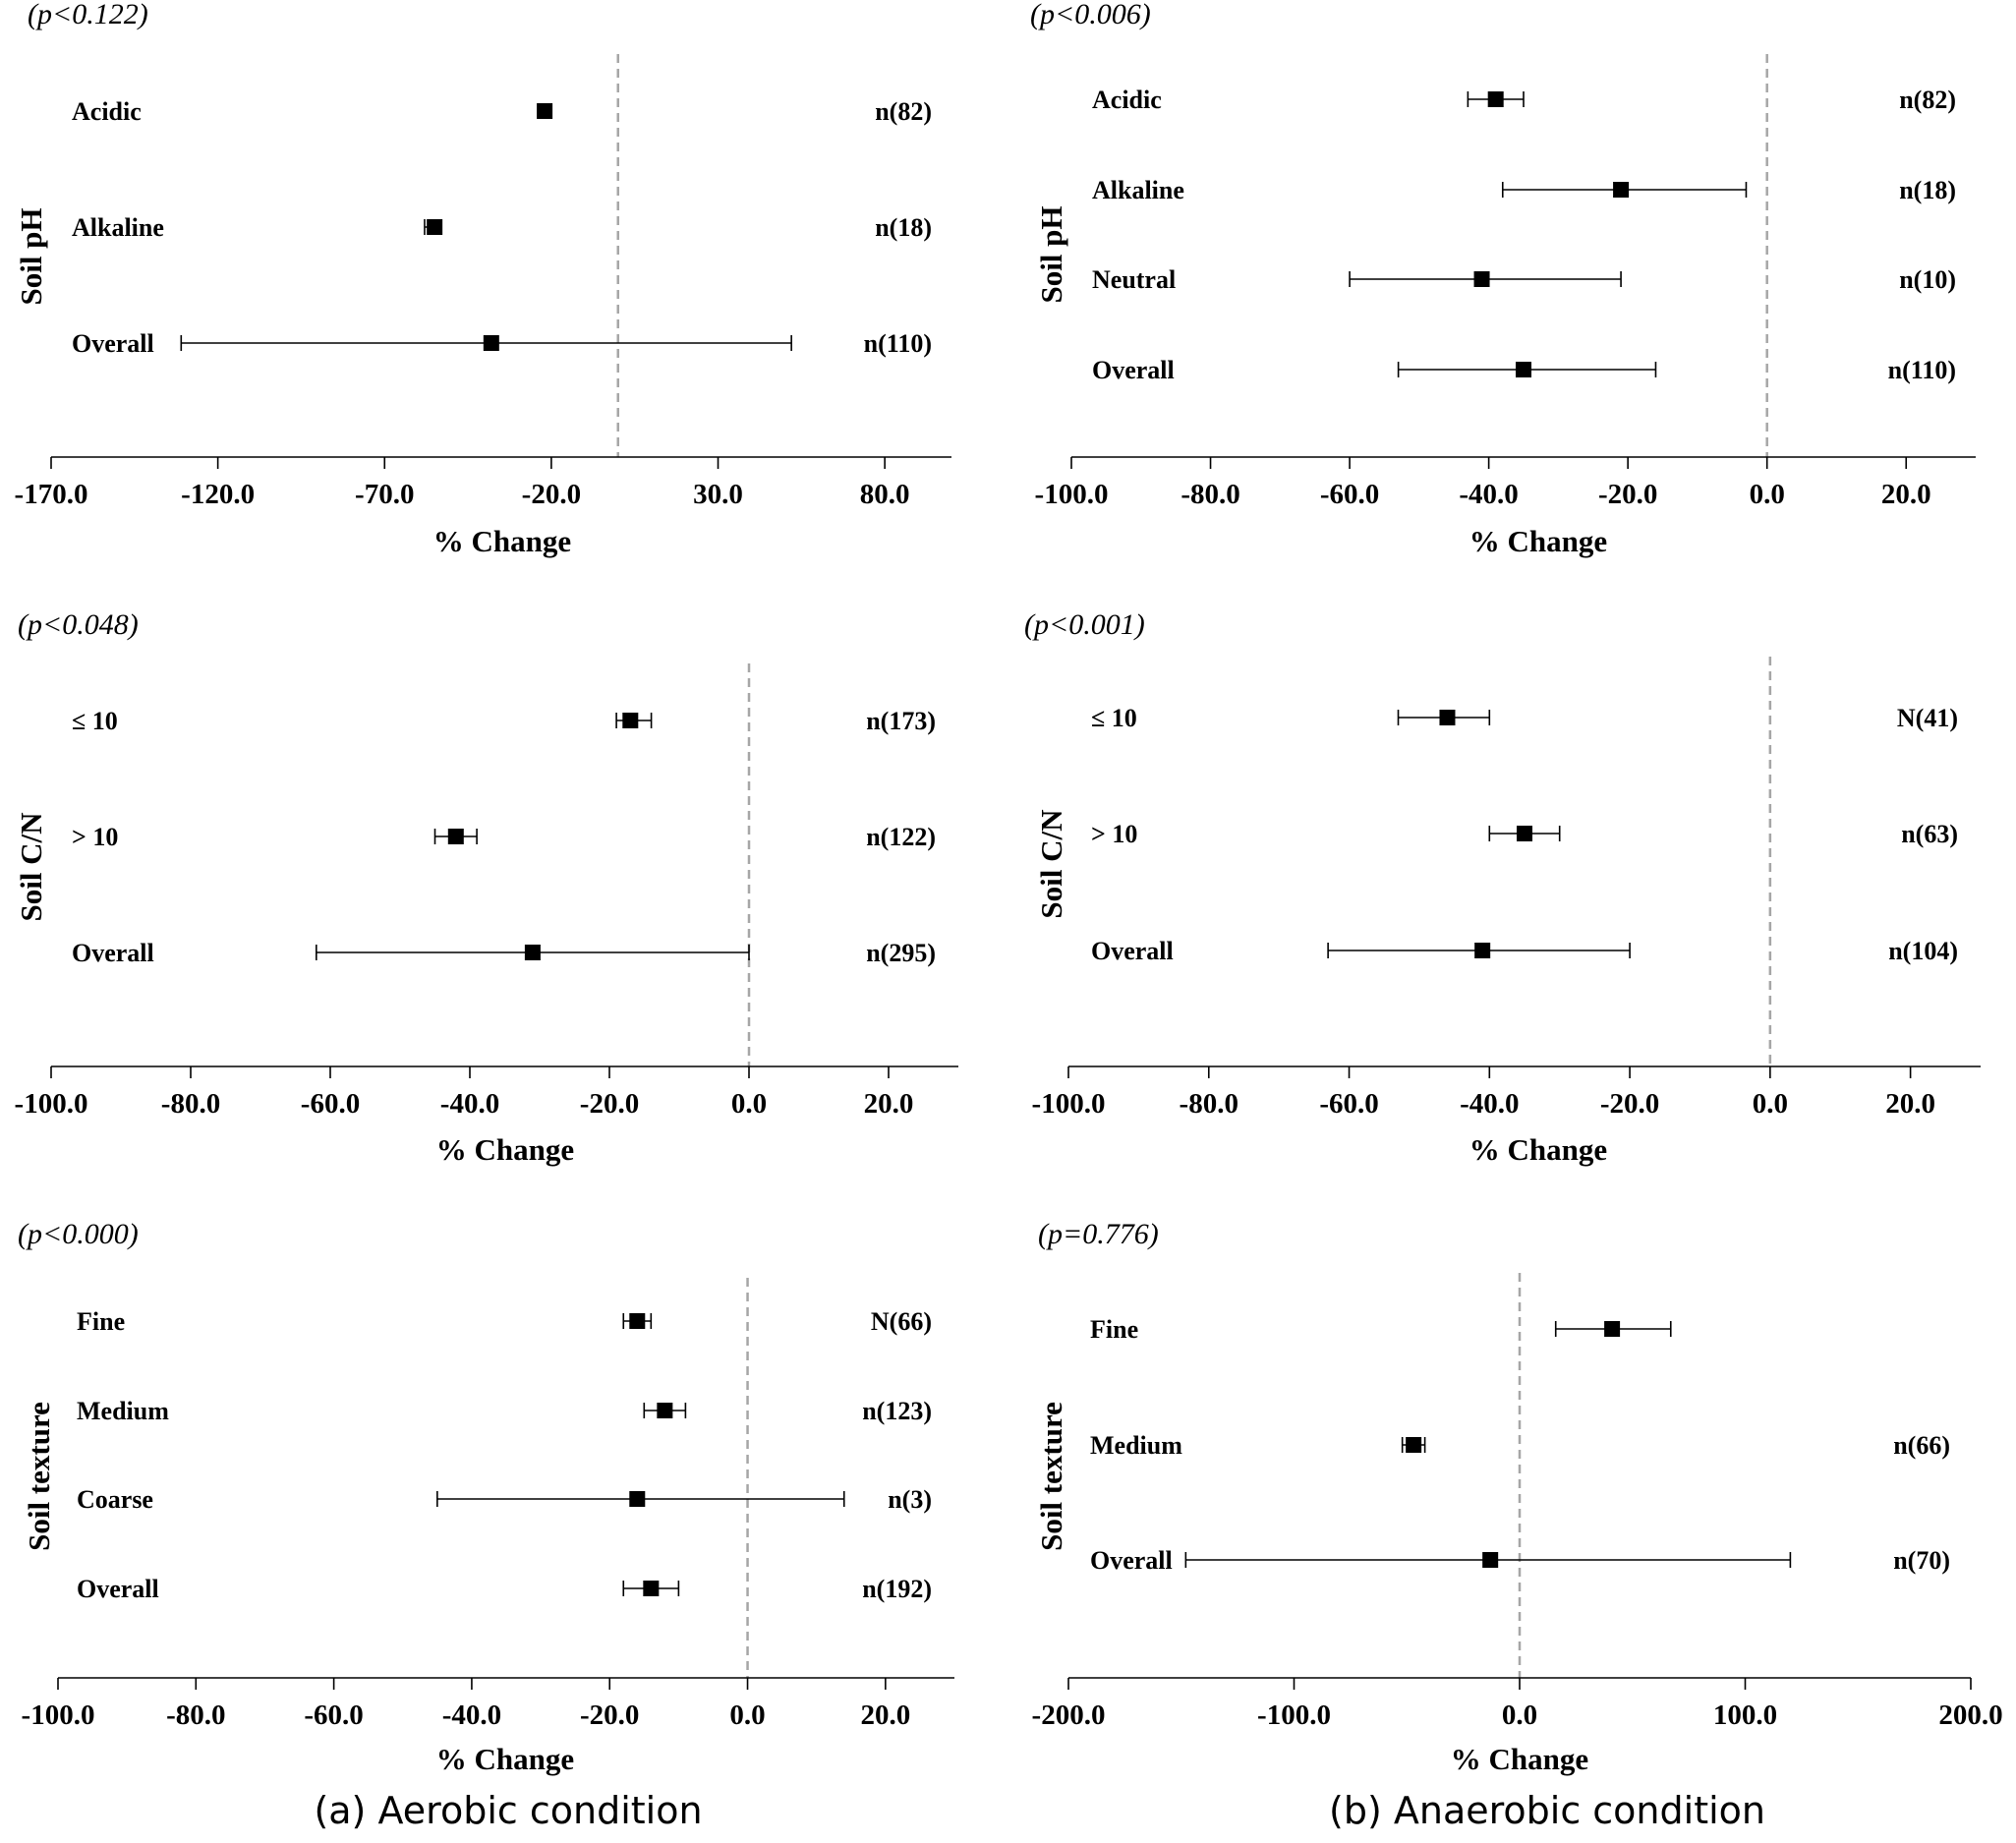 The width and height of the screenshot is (2016, 1843). I want to click on x-tick-label: -170.0, so click(51, 494).